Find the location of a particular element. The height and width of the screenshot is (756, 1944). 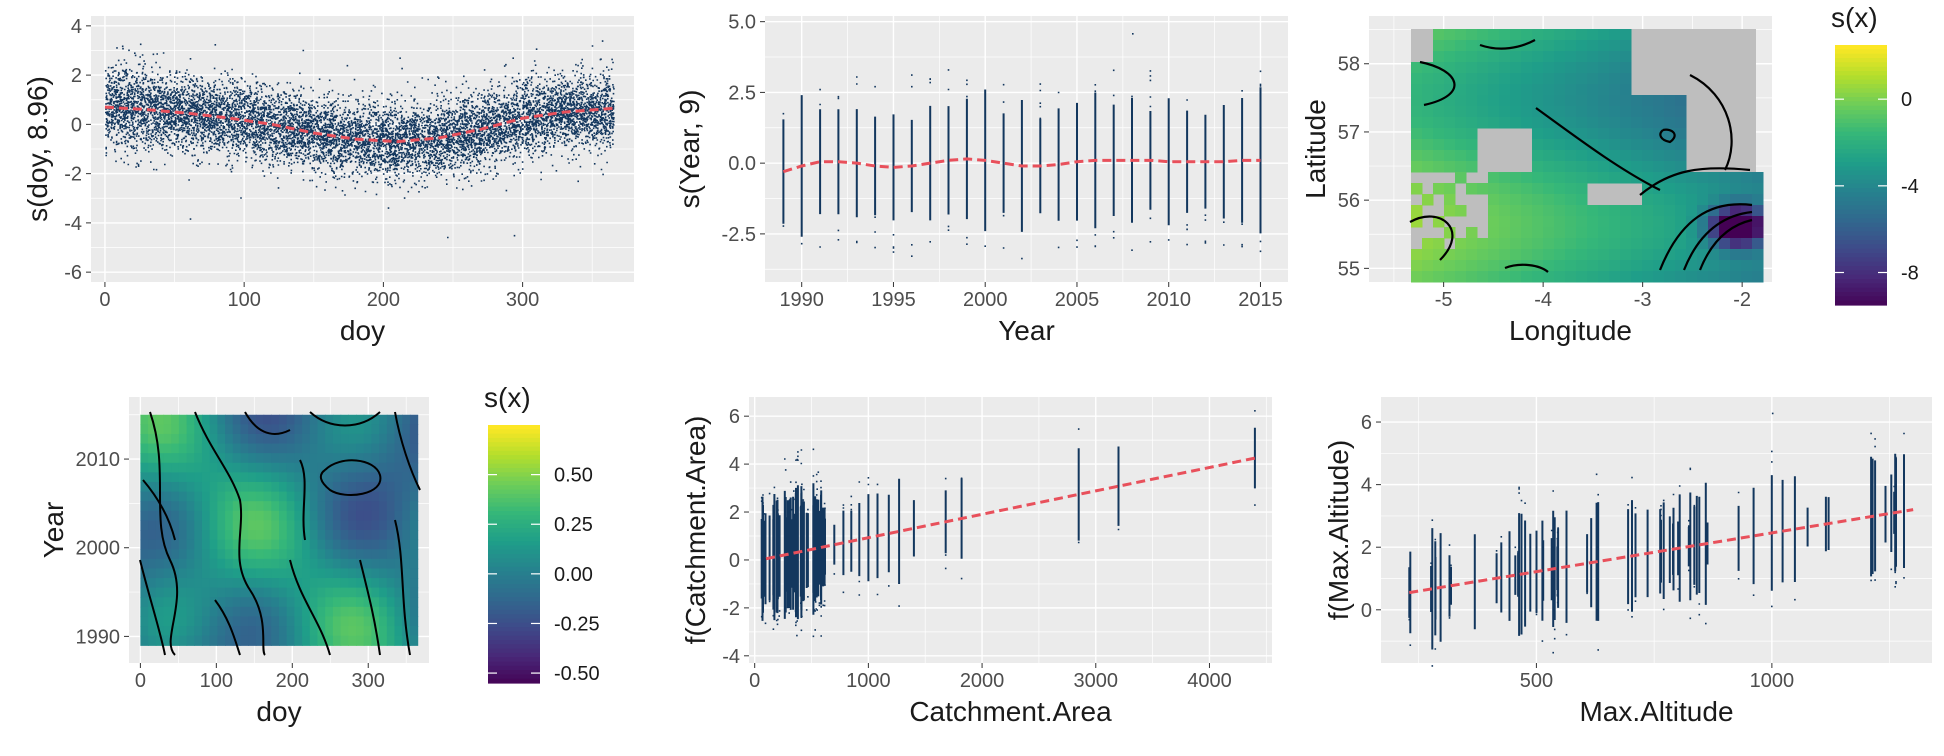

y-tick-label: -2 is located at coordinates (731, 609).